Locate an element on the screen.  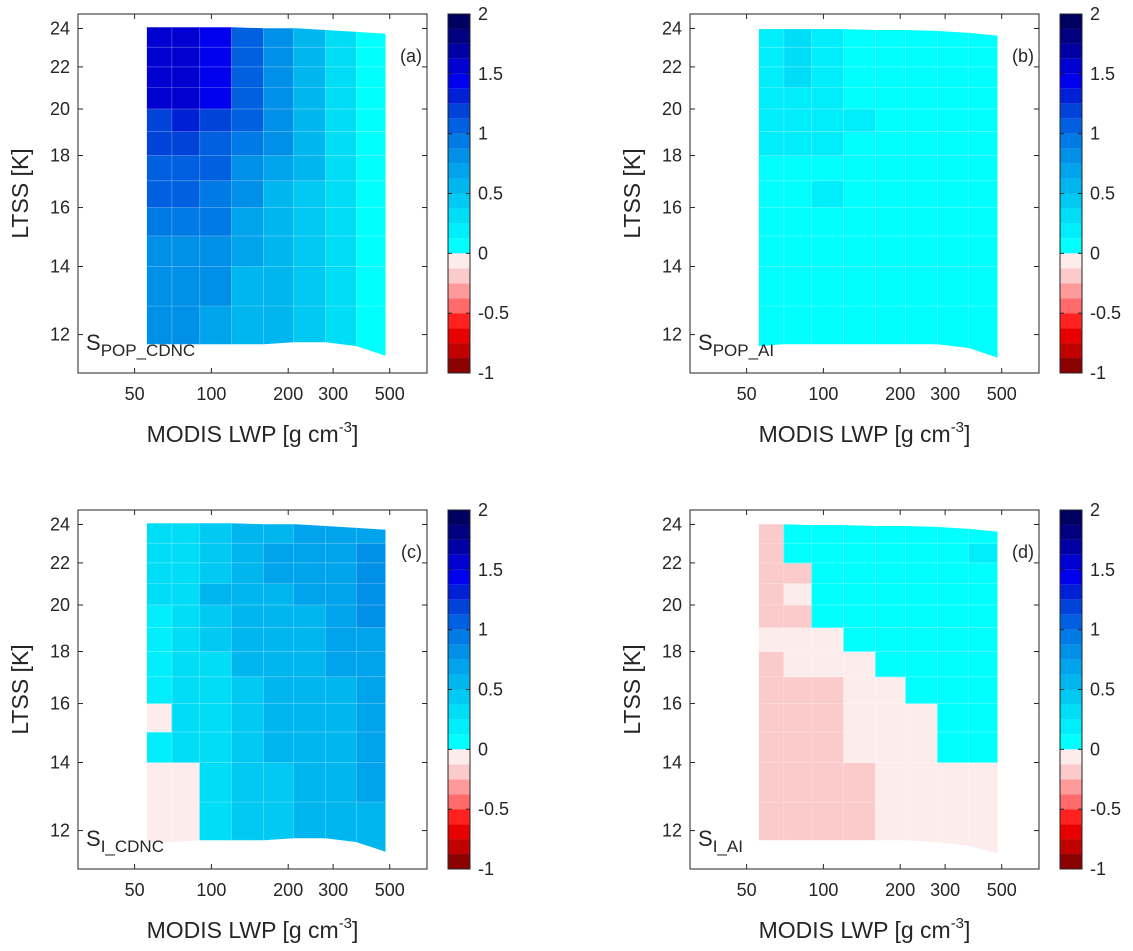
quantity-label-symbol: S is located at coordinates (93, 342).